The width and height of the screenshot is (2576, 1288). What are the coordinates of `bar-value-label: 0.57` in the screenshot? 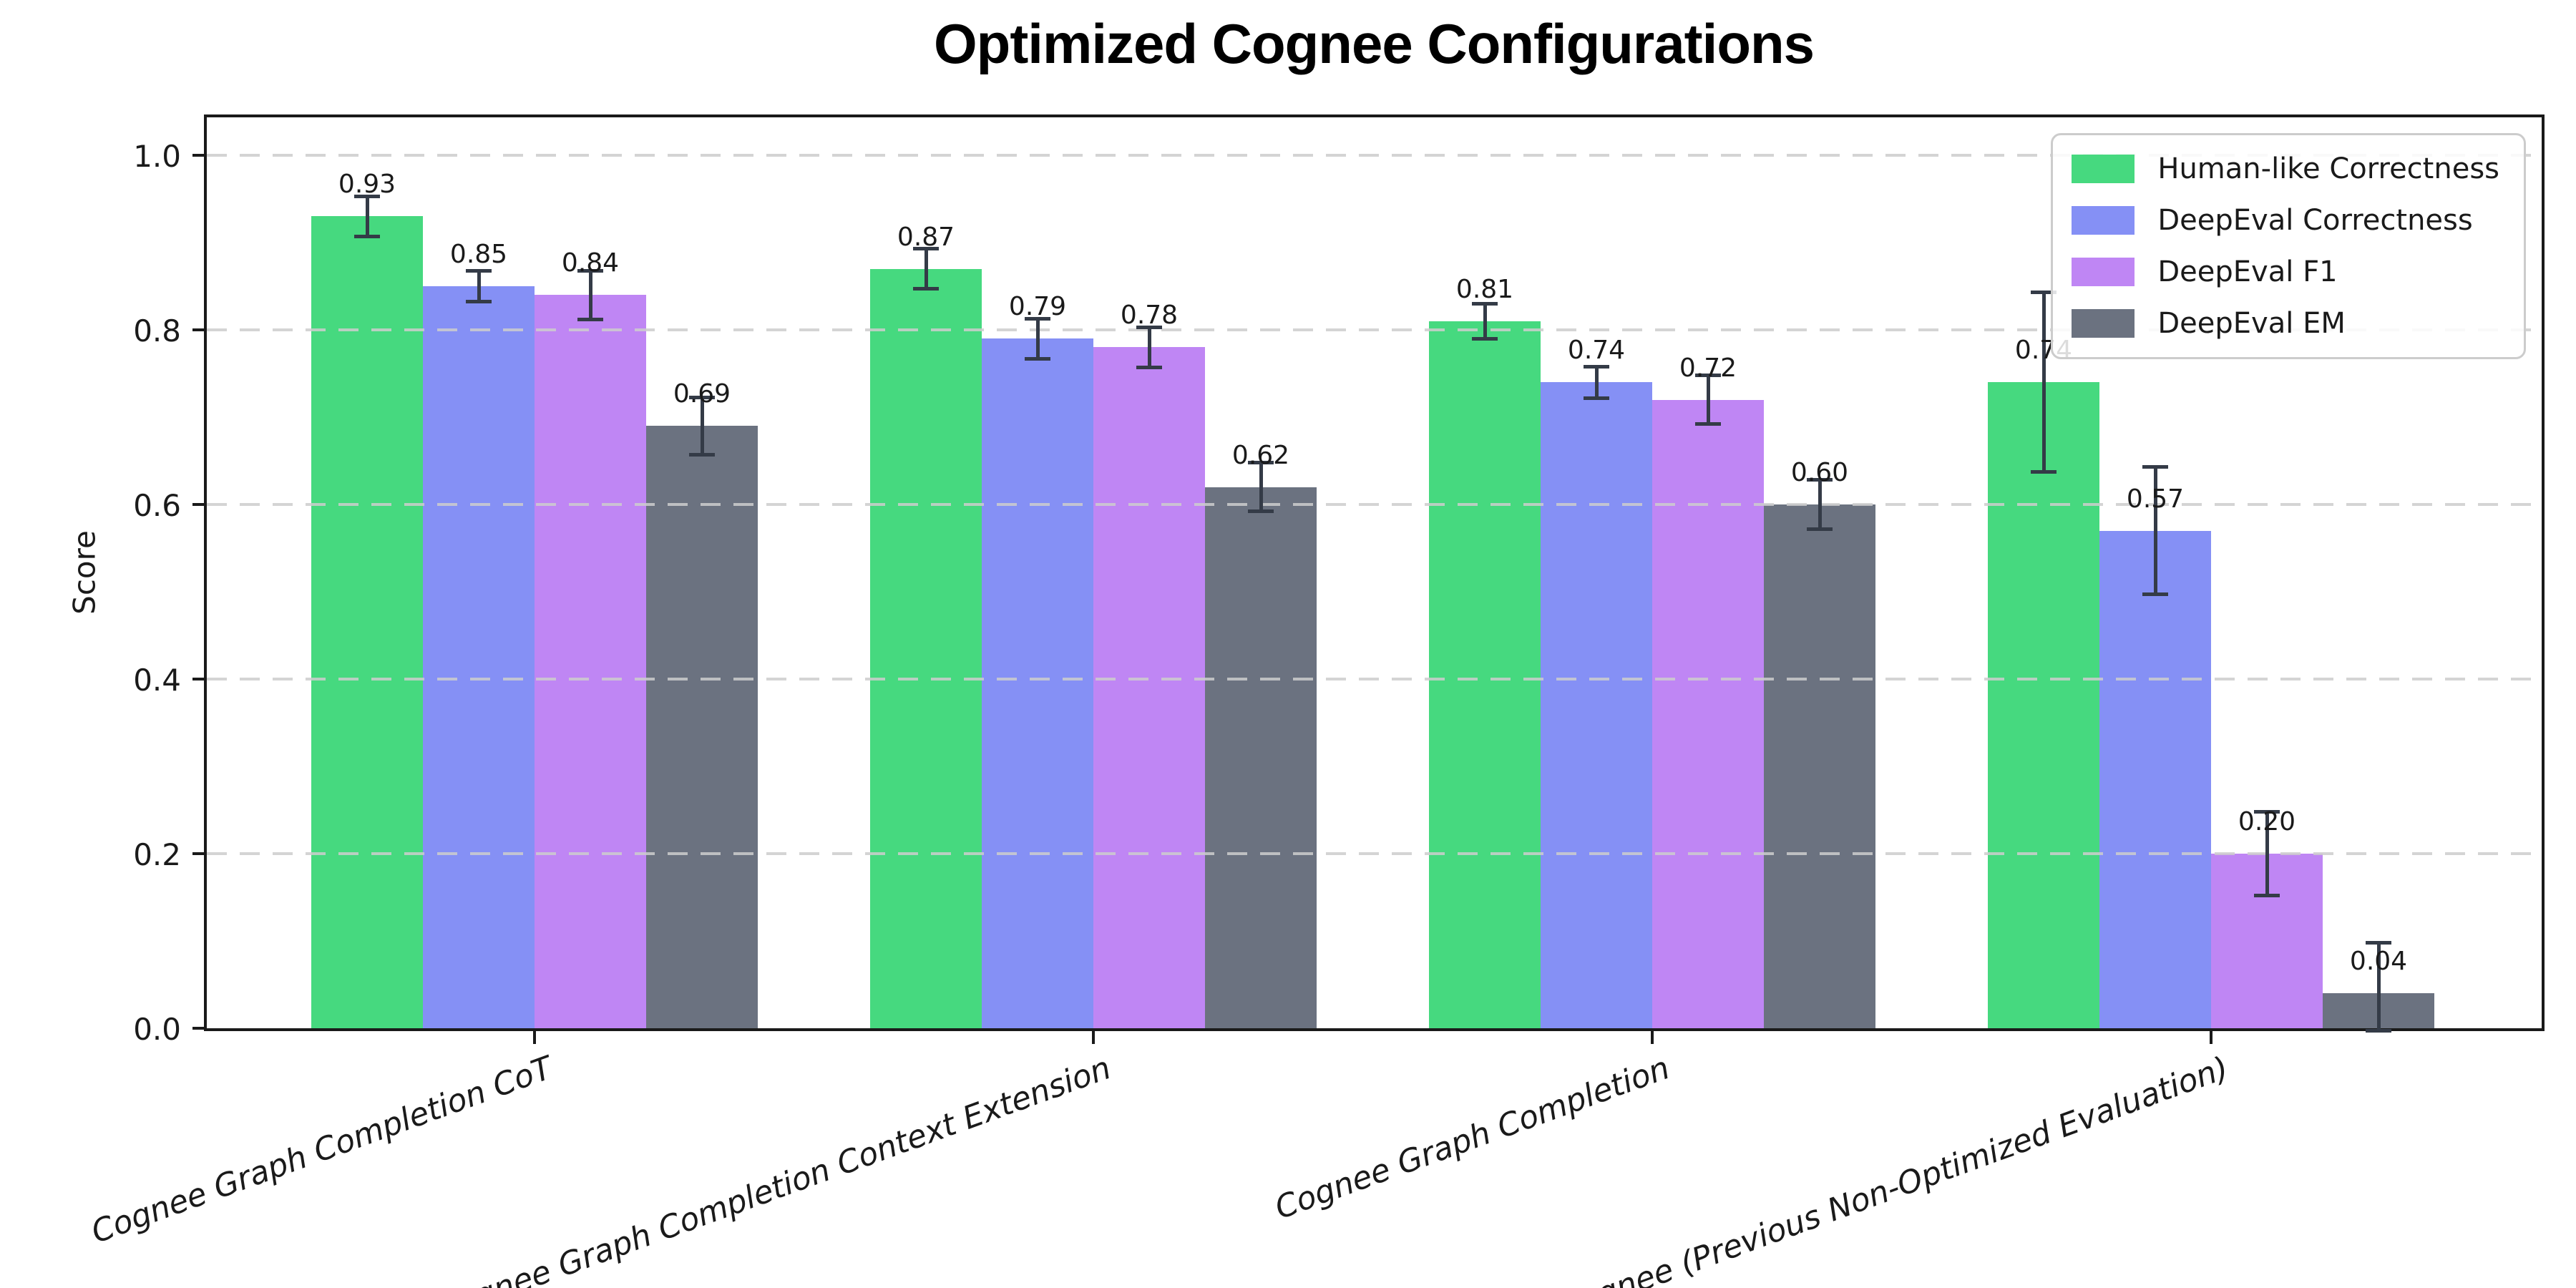 It's located at (2155, 499).